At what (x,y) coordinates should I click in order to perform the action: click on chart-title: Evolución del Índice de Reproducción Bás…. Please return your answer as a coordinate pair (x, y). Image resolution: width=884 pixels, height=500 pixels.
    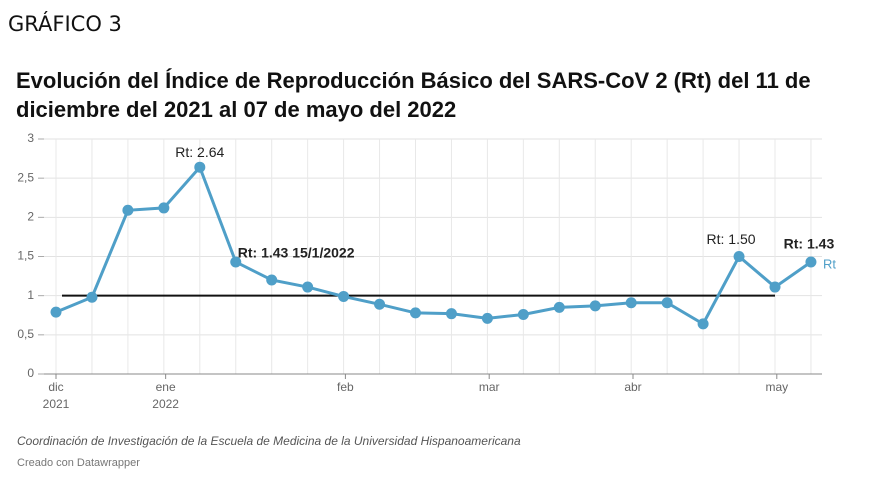
    Looking at the image, I should click on (413, 95).